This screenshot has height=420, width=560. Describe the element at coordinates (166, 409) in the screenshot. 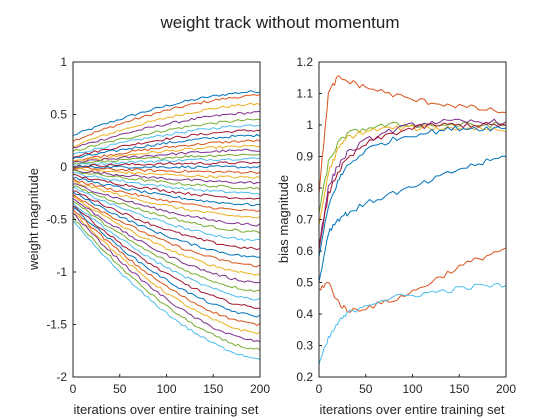

I see `weight-x-axis-label: iterations over entire training set` at that location.